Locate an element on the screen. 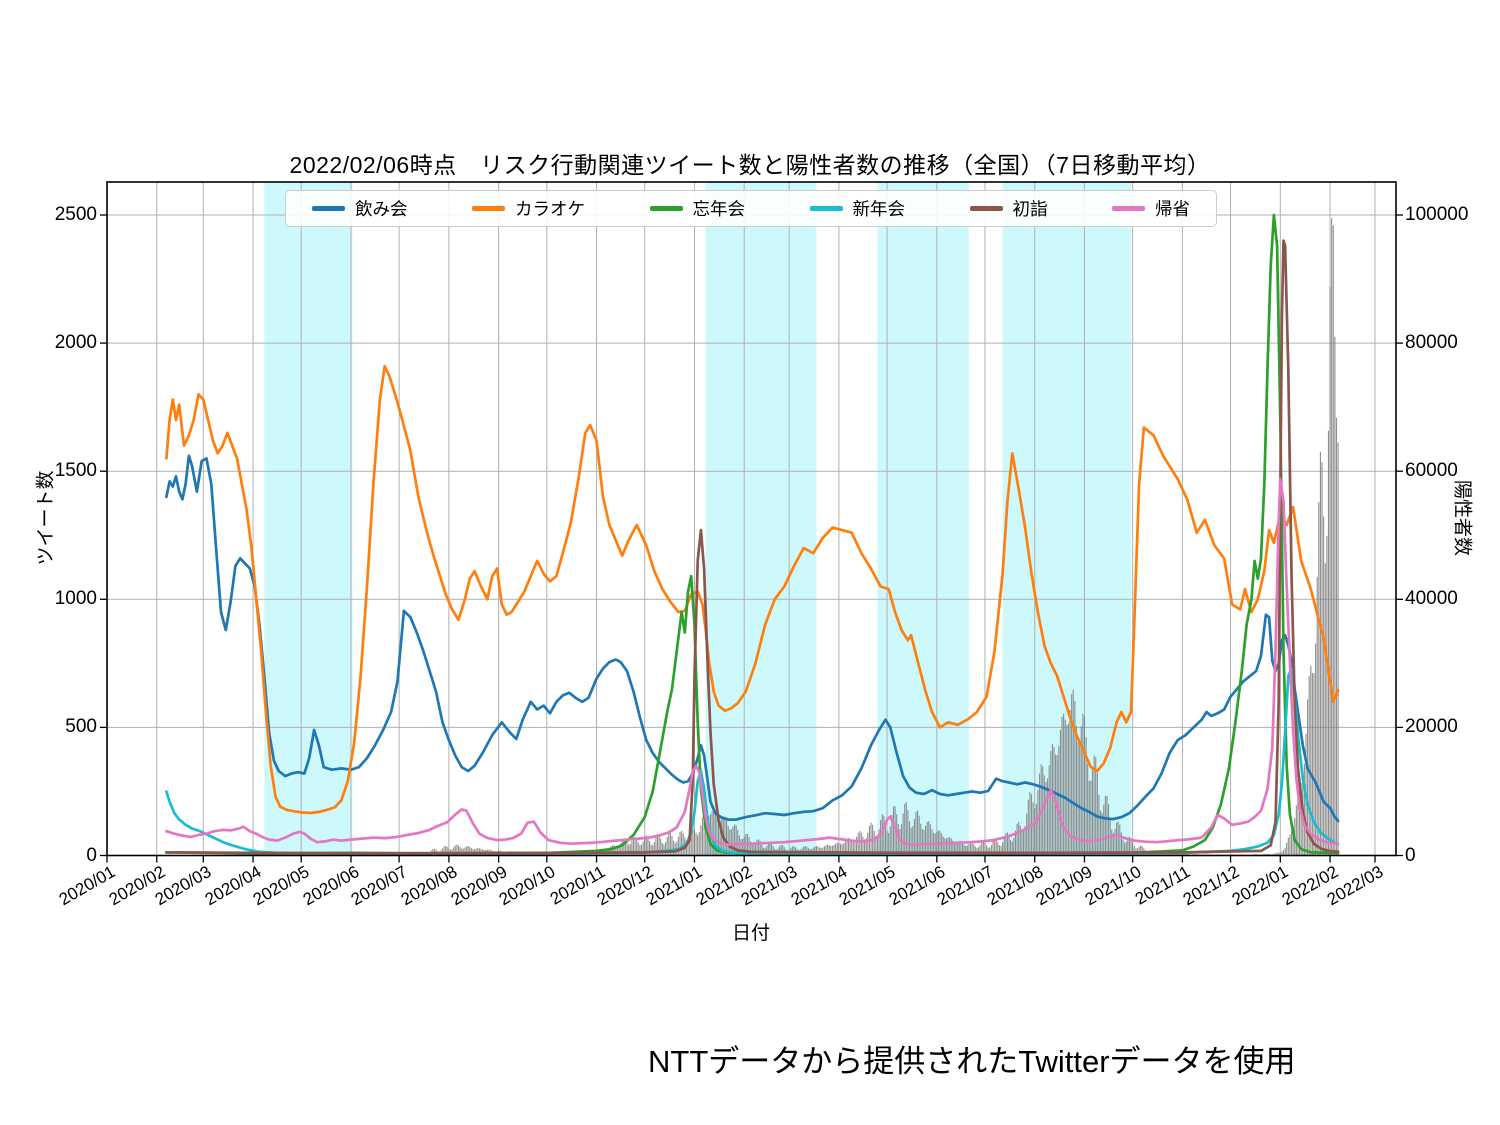 The width and height of the screenshot is (1500, 1125). legend-item-2: 忘年会 is located at coordinates (697, 208).